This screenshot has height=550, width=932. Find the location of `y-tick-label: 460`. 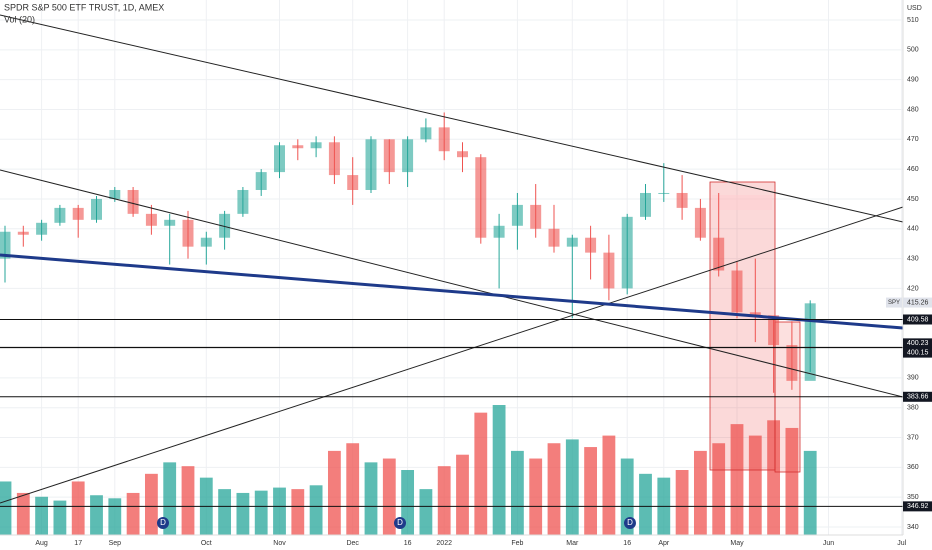

y-tick-label: 460 is located at coordinates (913, 169).